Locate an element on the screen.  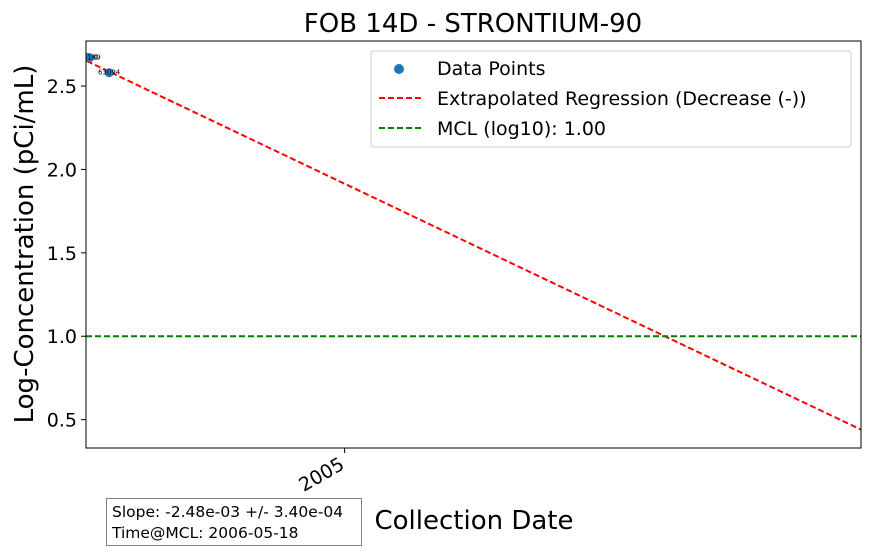
time-at-mcl-text: Time@MCL: 2006-05-18 is located at coordinates (205, 533).